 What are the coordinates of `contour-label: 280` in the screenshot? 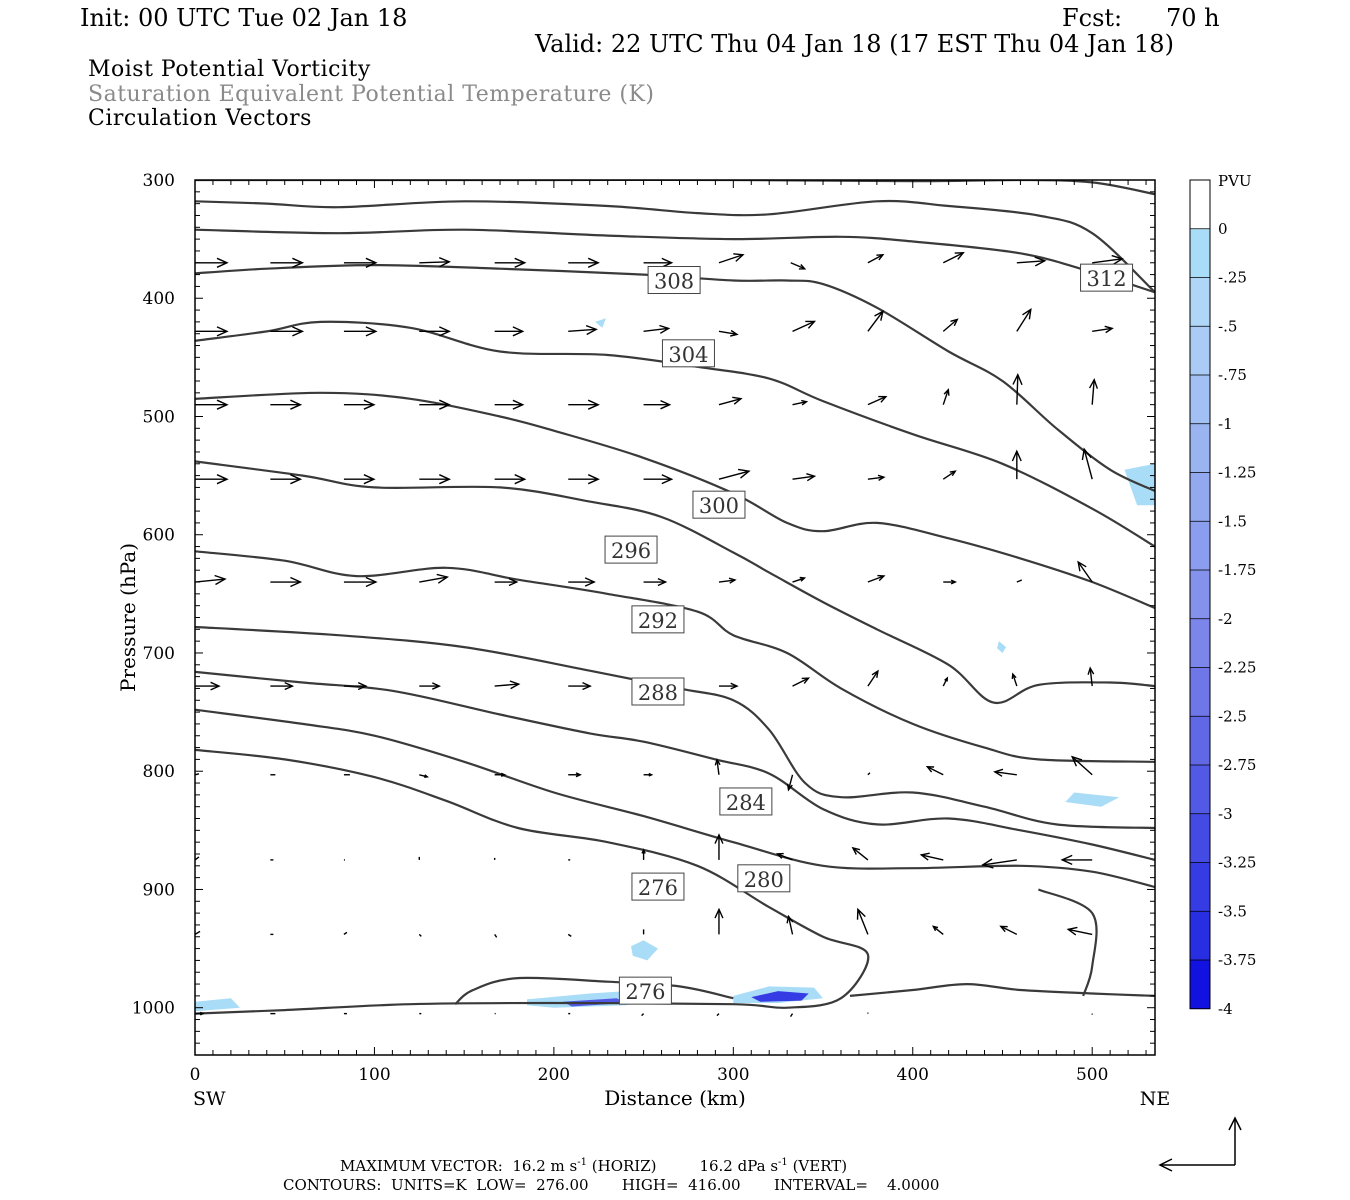 It's located at (764, 880).